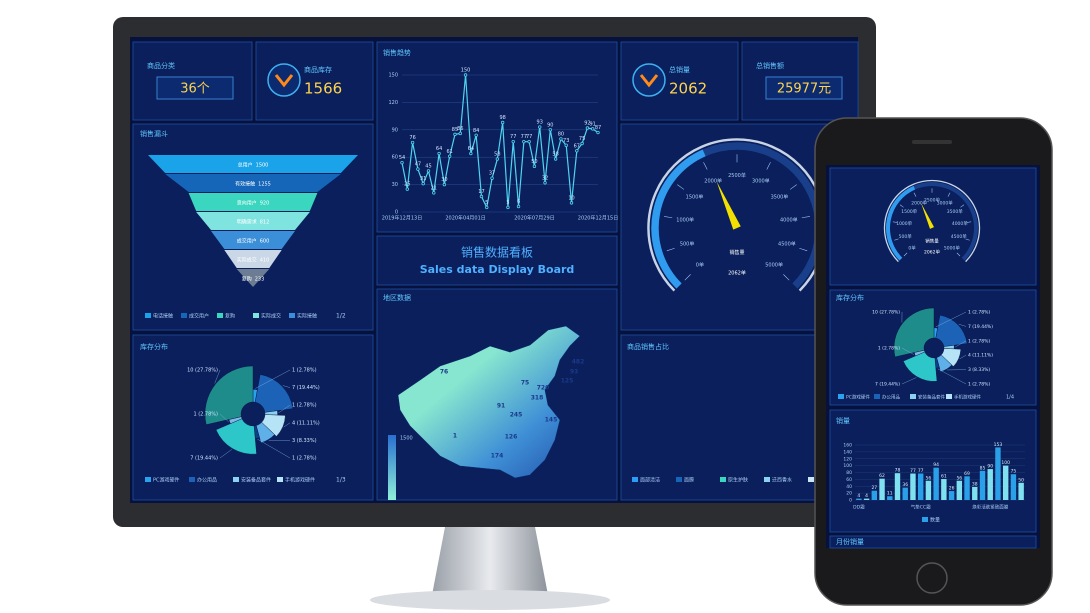  I want to click on y-tick-label: 90, so click(395, 130).